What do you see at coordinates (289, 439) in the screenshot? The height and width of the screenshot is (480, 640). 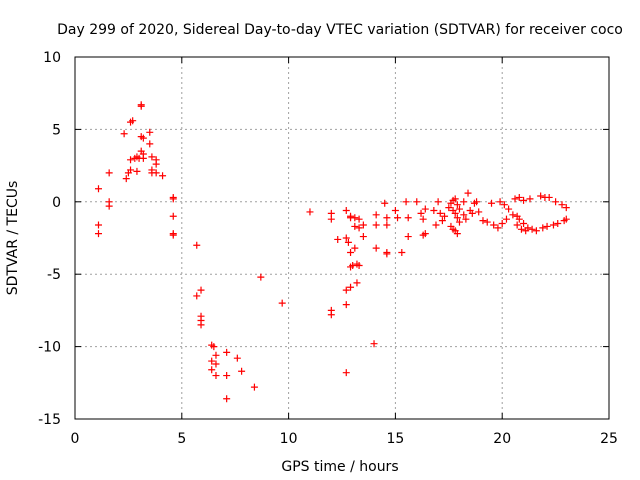 I see `x-tick-label: 10` at bounding box center [289, 439].